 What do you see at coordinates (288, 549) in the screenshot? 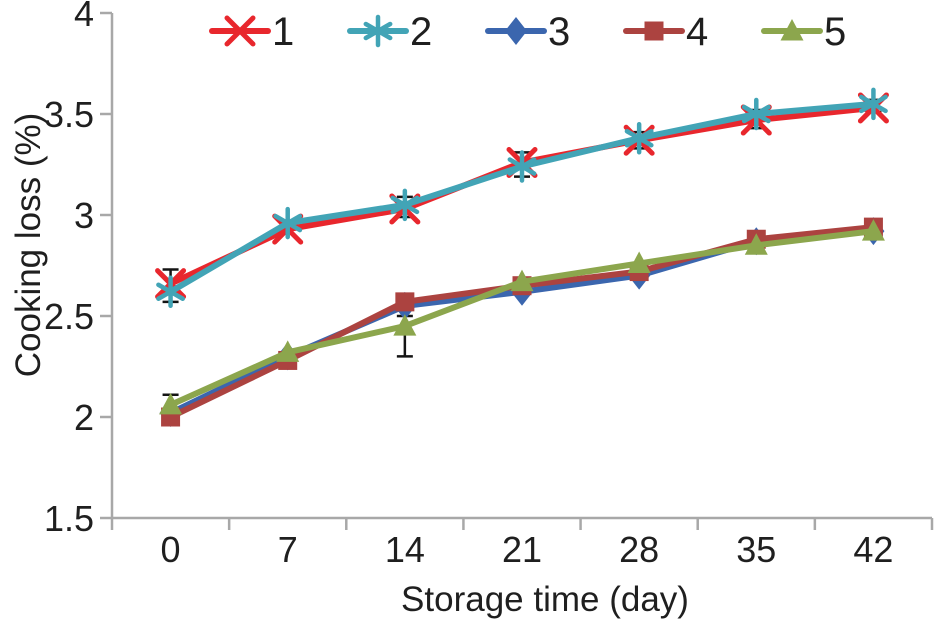
I see `x-tick-label: 7` at bounding box center [288, 549].